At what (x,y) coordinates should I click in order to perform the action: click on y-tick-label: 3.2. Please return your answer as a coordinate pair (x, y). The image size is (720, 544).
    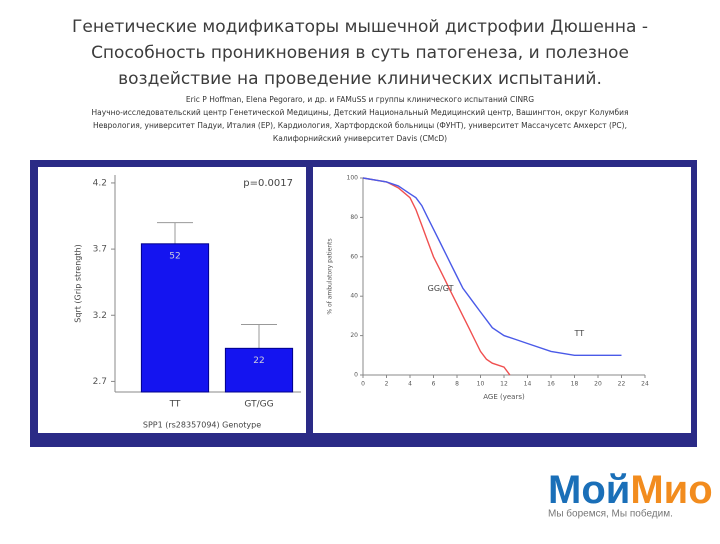
    Looking at the image, I should click on (100, 316).